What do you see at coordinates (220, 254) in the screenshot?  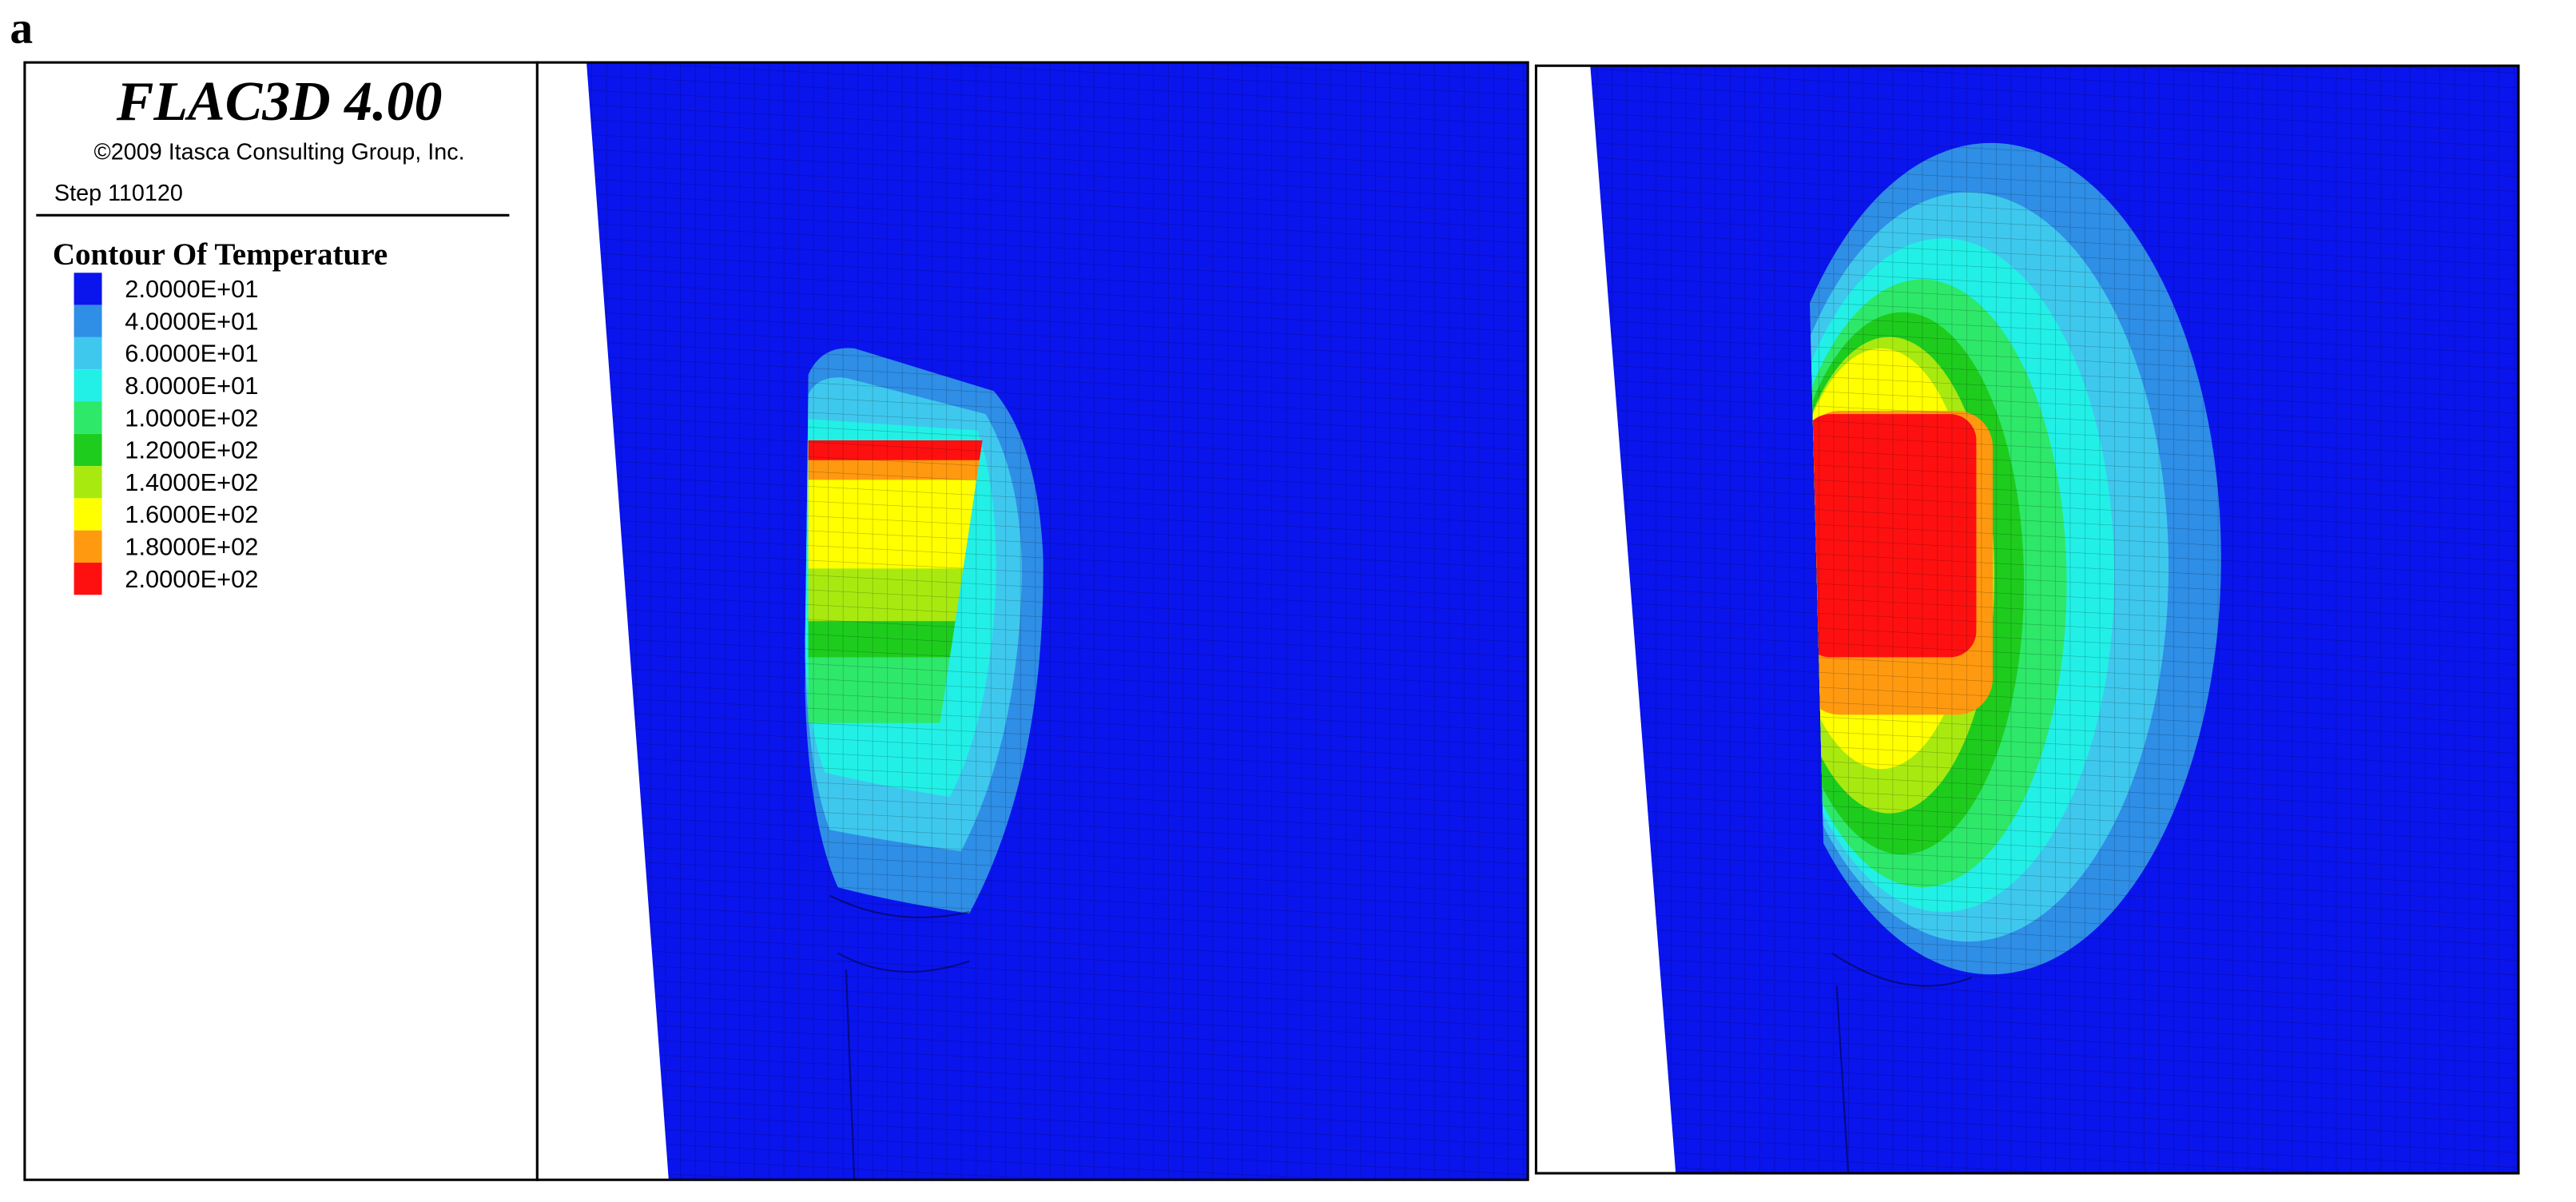 I see `contour-title: Contour Of Temperature` at bounding box center [220, 254].